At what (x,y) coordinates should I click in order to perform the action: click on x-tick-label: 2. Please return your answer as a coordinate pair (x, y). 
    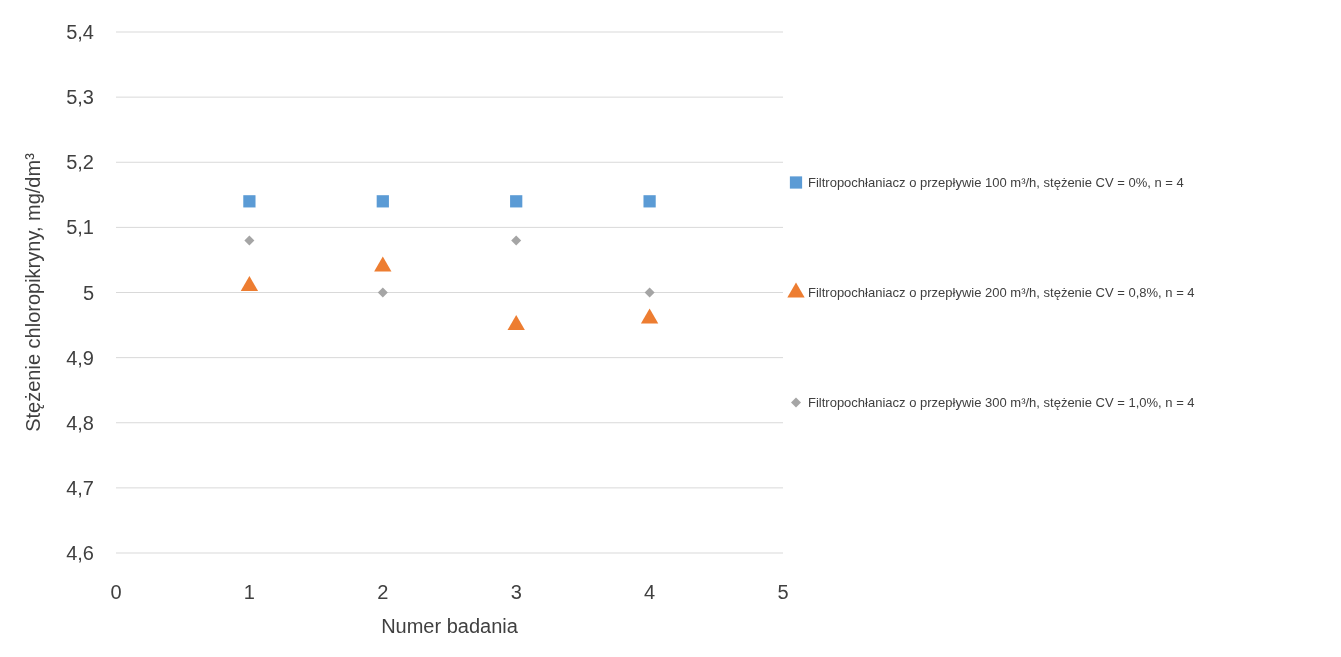
    Looking at the image, I should click on (383, 592).